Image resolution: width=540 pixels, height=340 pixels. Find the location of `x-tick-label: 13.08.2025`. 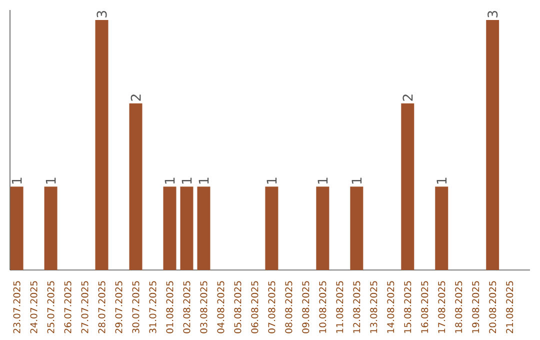

x-tick-label: 13.08.2025 is located at coordinates (374, 307).